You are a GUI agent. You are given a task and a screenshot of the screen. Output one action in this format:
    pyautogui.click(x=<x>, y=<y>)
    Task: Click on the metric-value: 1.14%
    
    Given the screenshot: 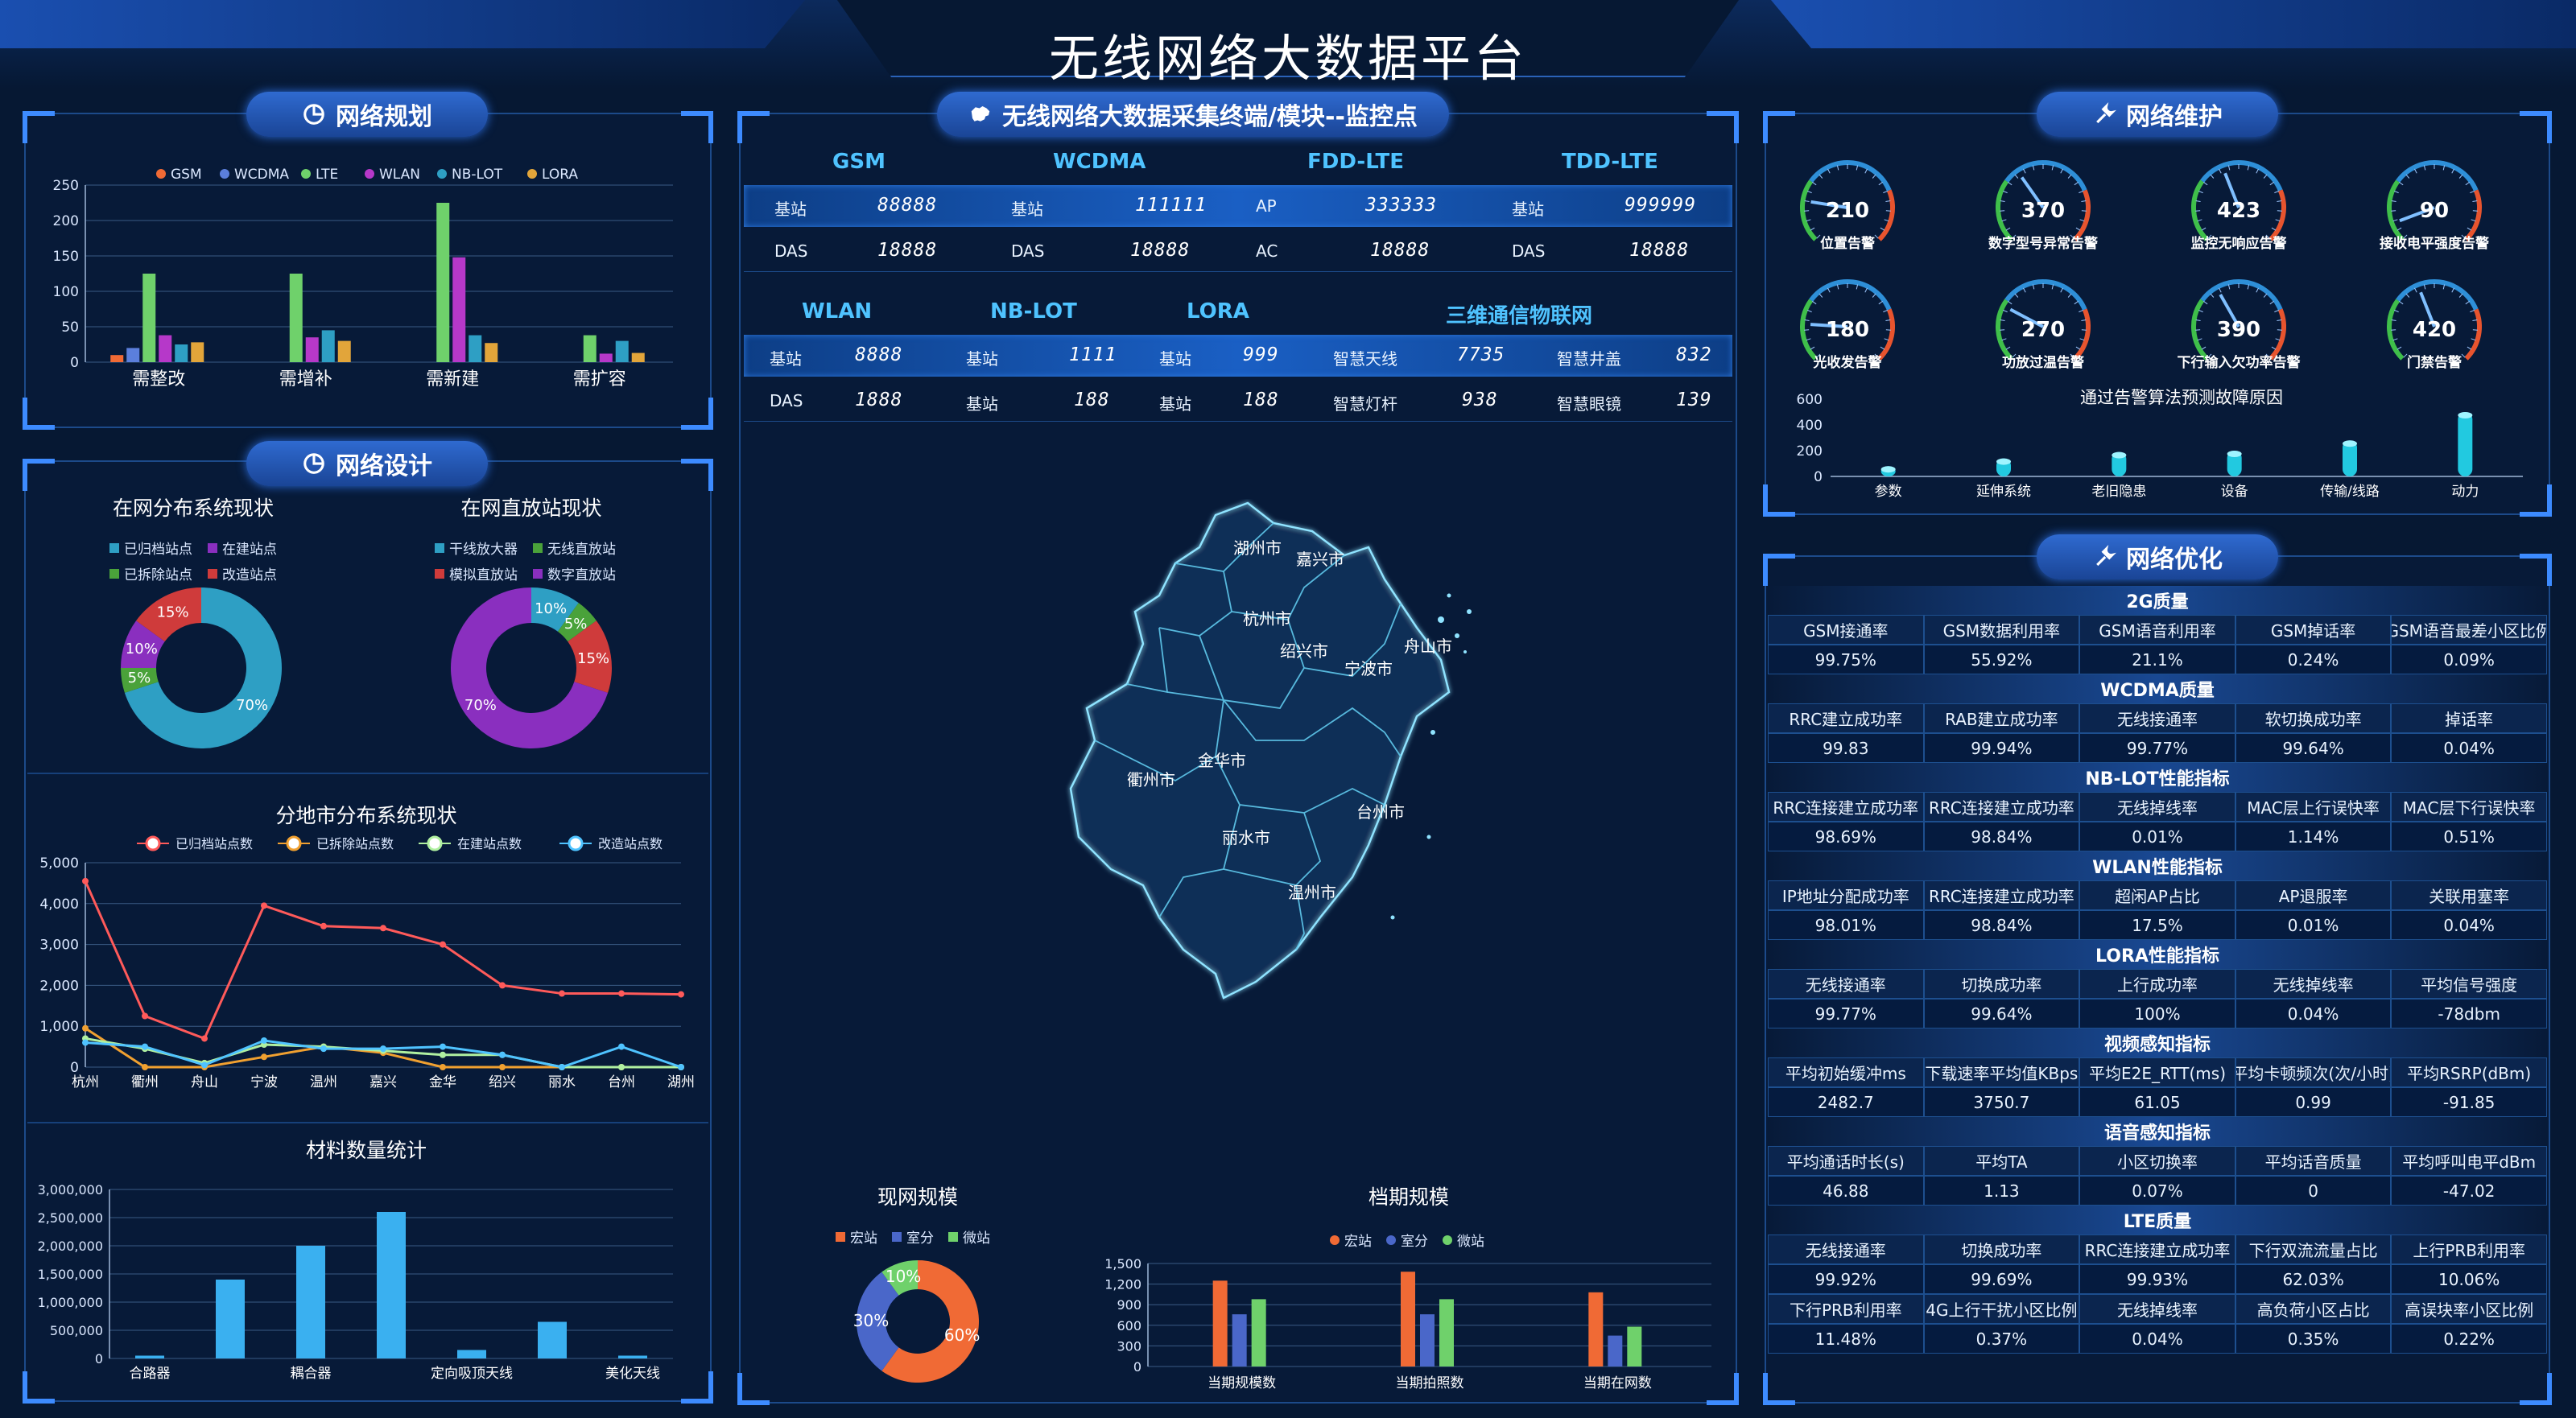 What is the action you would take?
    pyautogui.click(x=2313, y=837)
    